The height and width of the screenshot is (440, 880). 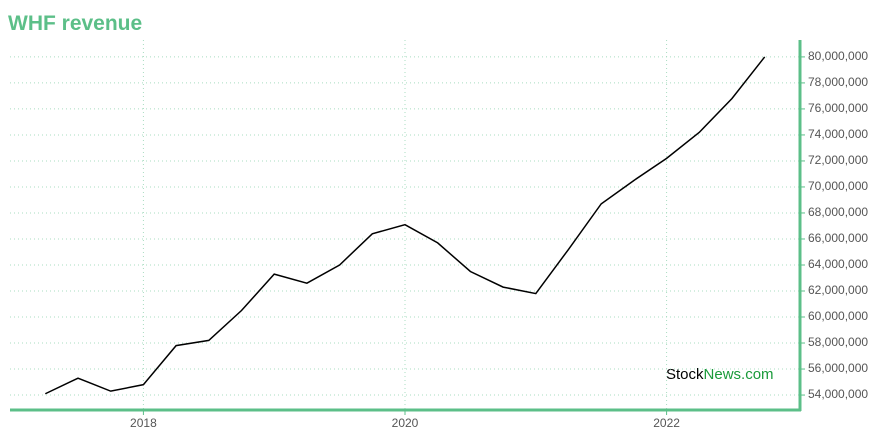 What do you see at coordinates (838, 160) in the screenshot?
I see `y-tick-label: 72,000,000` at bounding box center [838, 160].